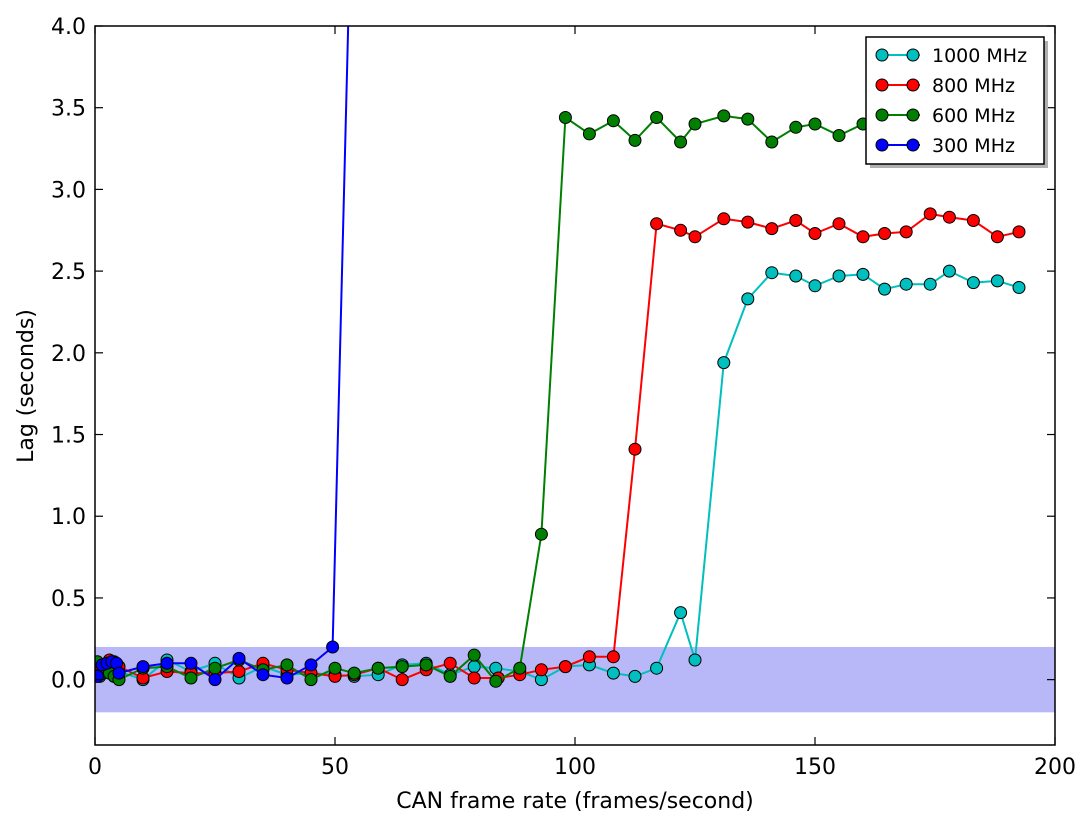 The image size is (1091, 828). I want to click on x-tick-labels: 0 50 100 150 200, so click(582, 767).